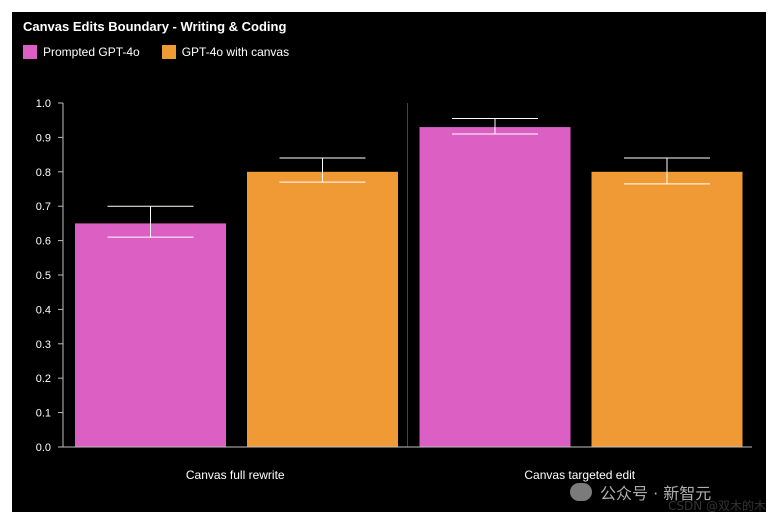 This screenshot has height=518, width=774. I want to click on legend-label-series-1: Prompted GPT-4o, so click(91, 52).